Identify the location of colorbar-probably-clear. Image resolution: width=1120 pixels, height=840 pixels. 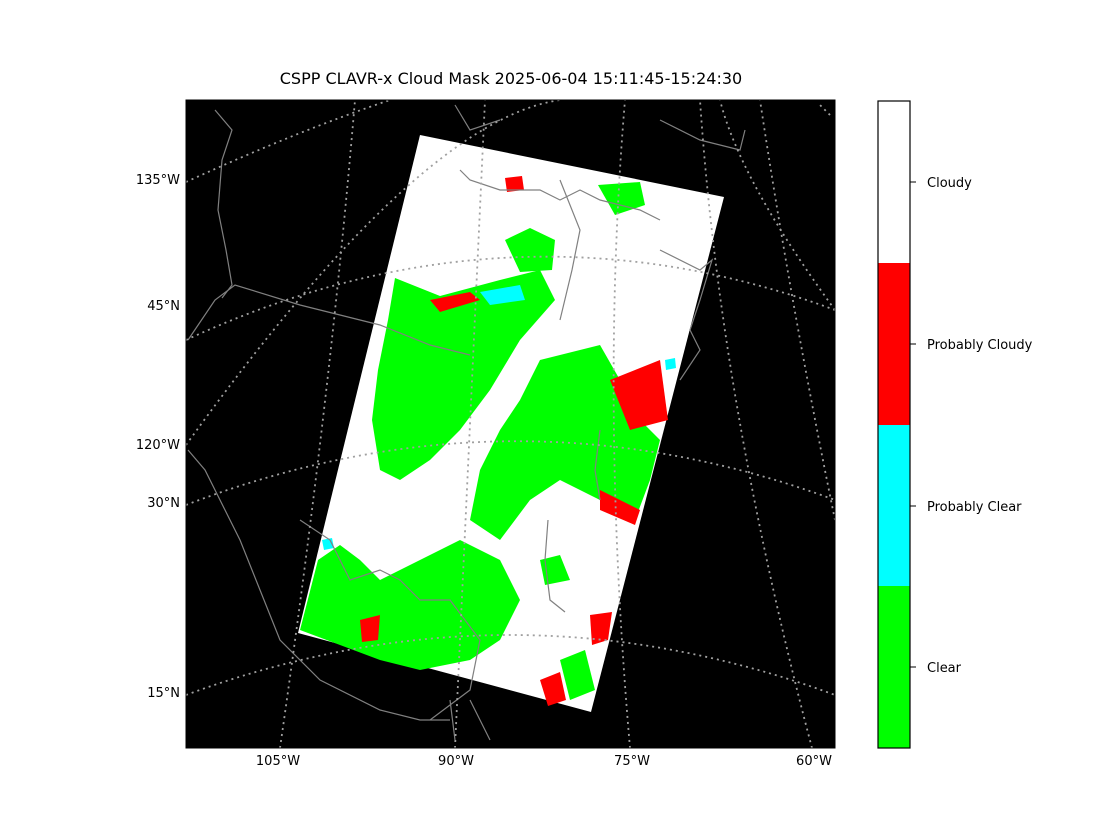
(894, 505).